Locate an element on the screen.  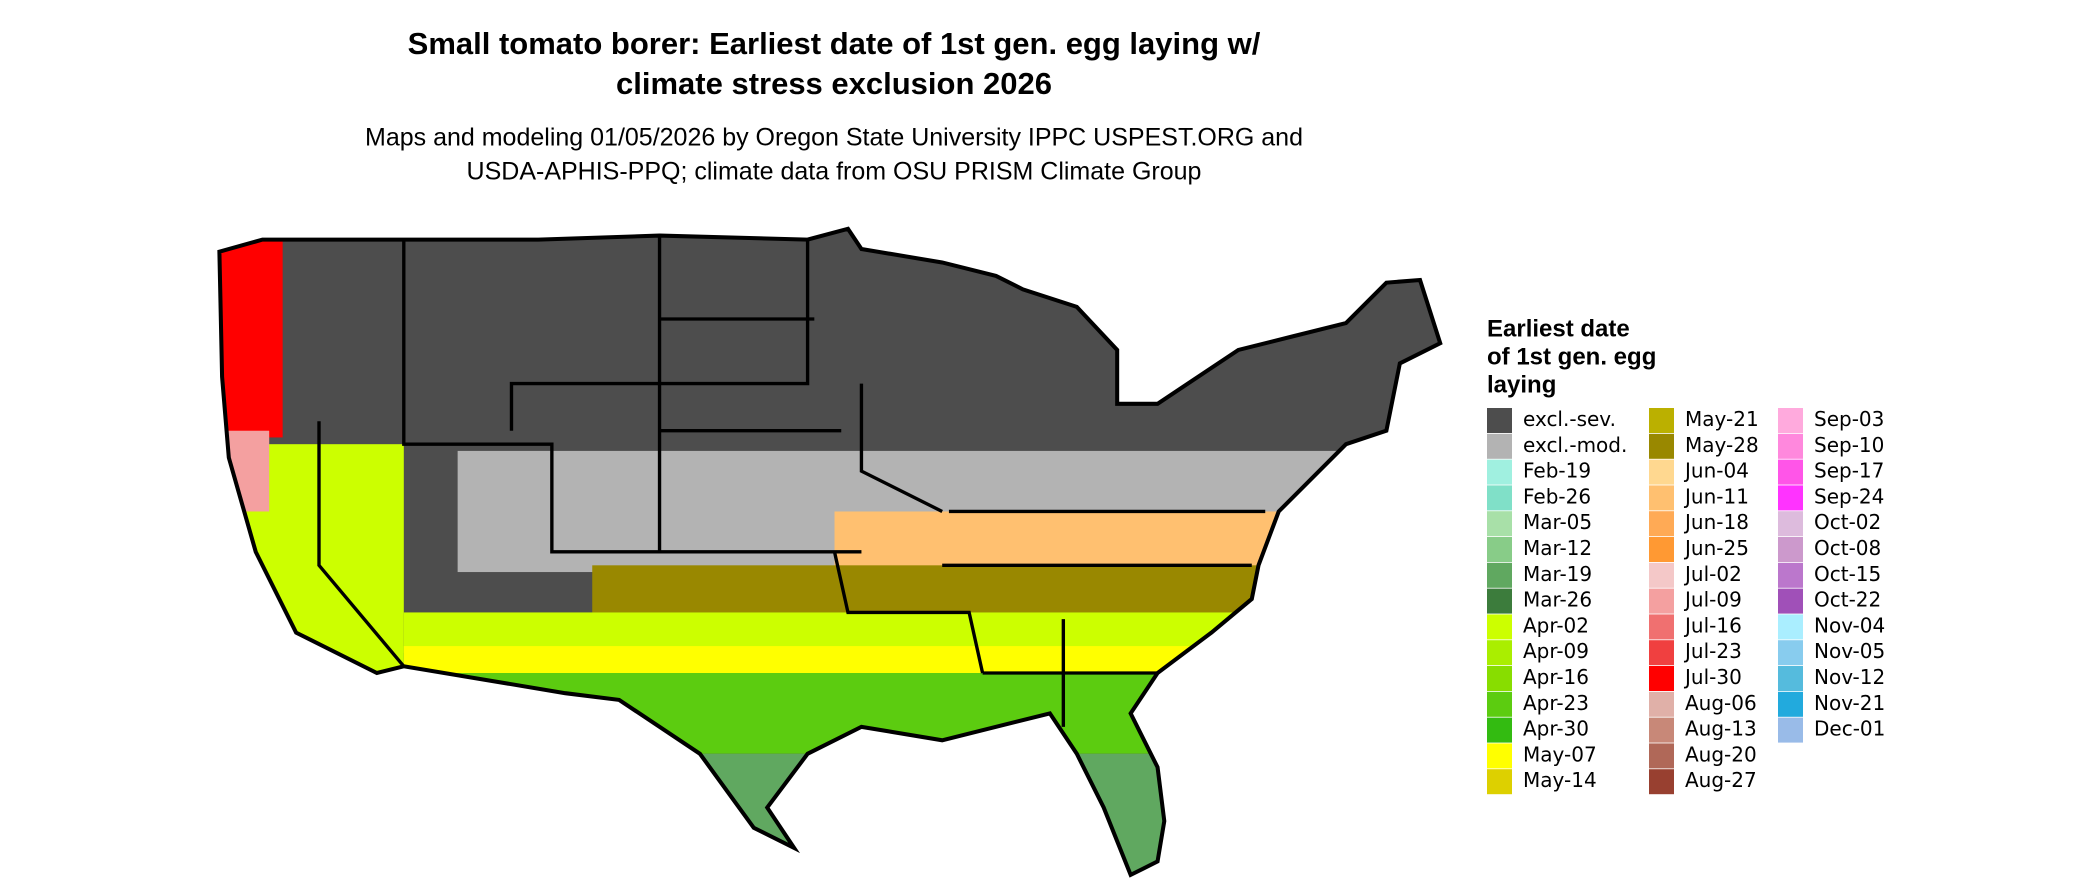
legend-label: excl.-sev. is located at coordinates (1569, 419).